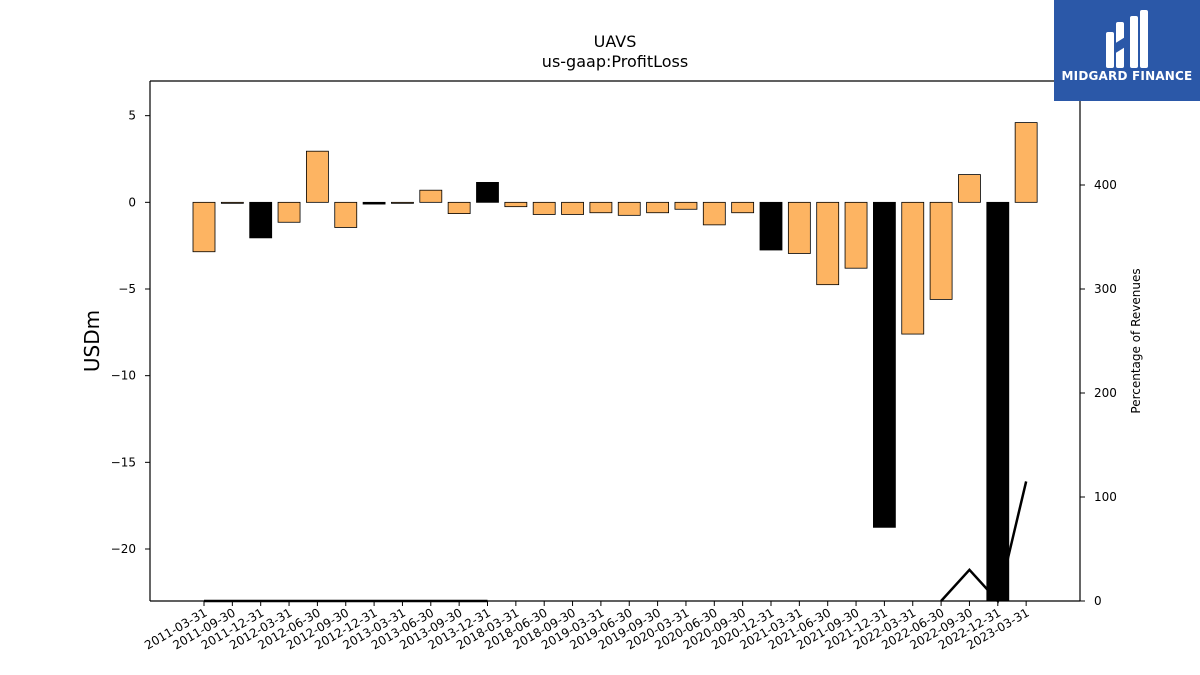  Describe the element at coordinates (123, 376) in the screenshot. I see `y-tick-label: −10` at that location.